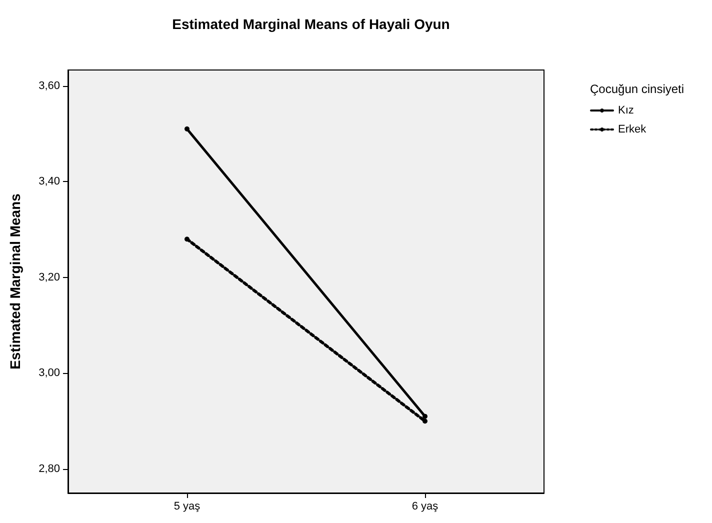 Image resolution: width=712 pixels, height=523 pixels. What do you see at coordinates (311, 24) in the screenshot?
I see `chart-title: Estimated Marginal Means of Hayali Oyun` at bounding box center [311, 24].